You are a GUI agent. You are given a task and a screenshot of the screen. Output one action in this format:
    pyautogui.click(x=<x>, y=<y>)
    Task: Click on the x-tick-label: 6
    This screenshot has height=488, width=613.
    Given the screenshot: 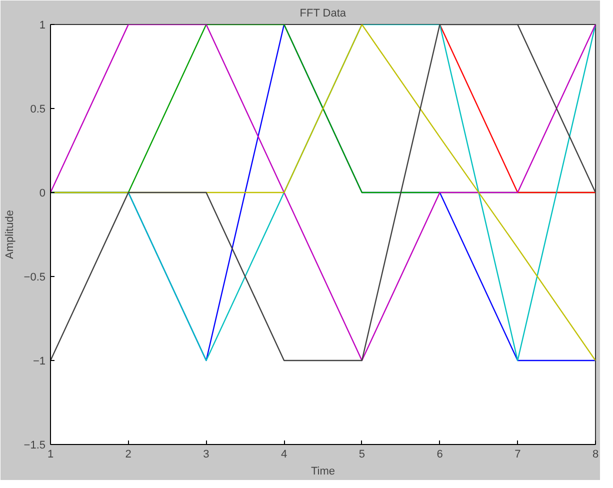 What is the action you would take?
    pyautogui.click(x=439, y=454)
    